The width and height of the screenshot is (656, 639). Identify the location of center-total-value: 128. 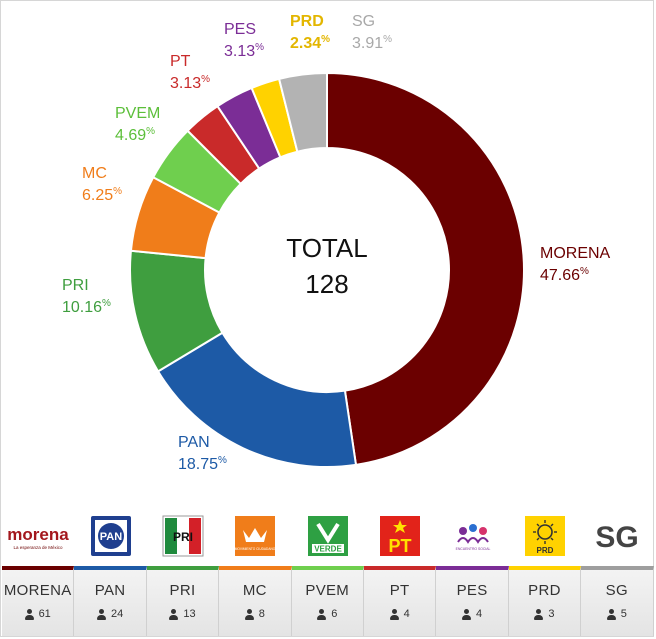
(326, 284).